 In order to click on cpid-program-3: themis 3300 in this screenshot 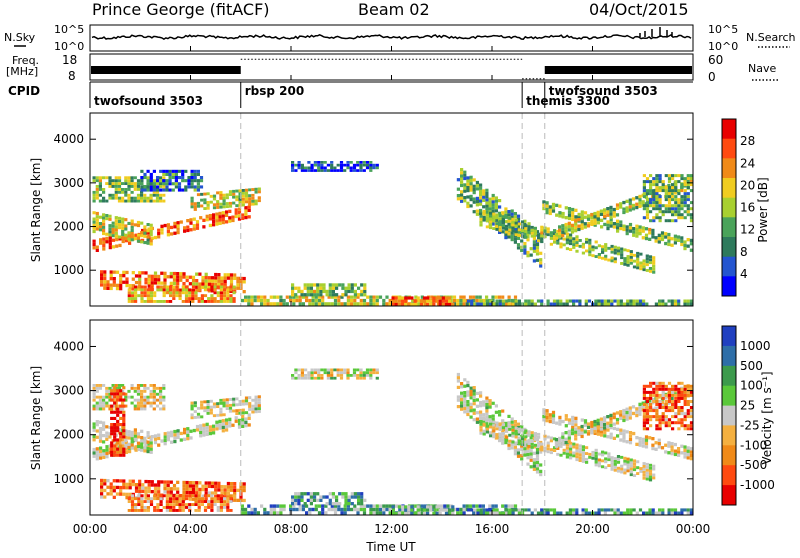, I will do `click(568, 101)`.